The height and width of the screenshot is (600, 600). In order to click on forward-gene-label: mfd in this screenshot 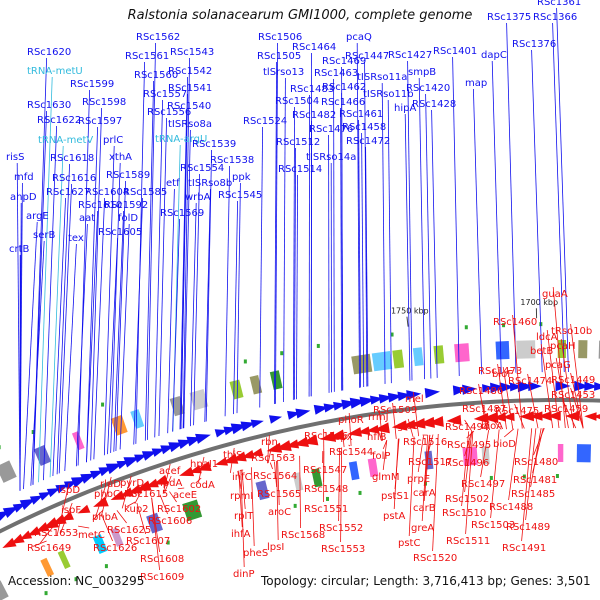, I will do `click(24, 177)`.